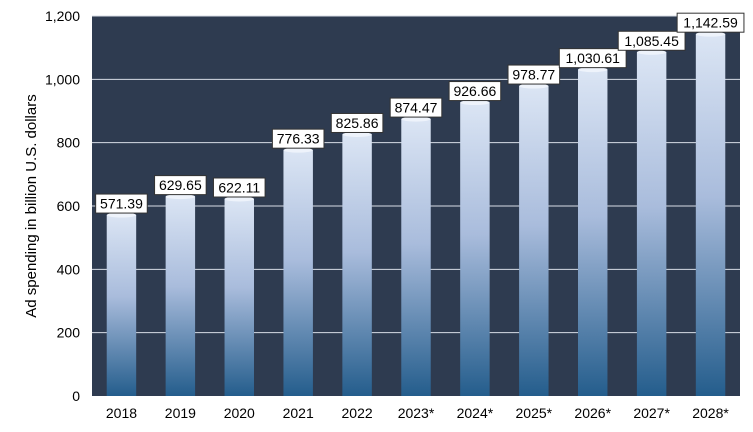 Image resolution: width=753 pixels, height=432 pixels. Describe the element at coordinates (69, 143) in the screenshot. I see `y-tick-label: 800` at that location.